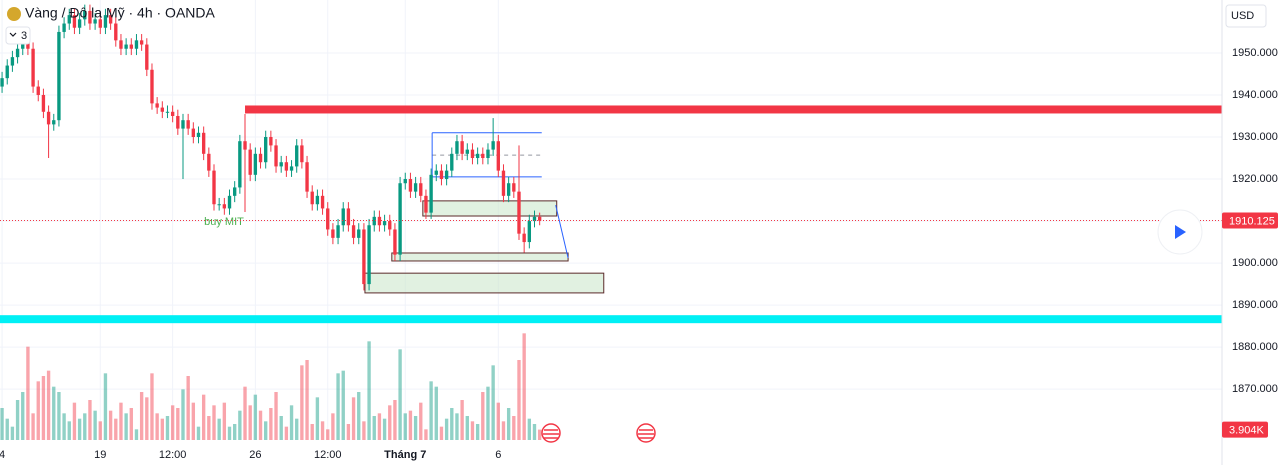 The height and width of the screenshot is (465, 1280). I want to click on price-level, so click(733, 109).